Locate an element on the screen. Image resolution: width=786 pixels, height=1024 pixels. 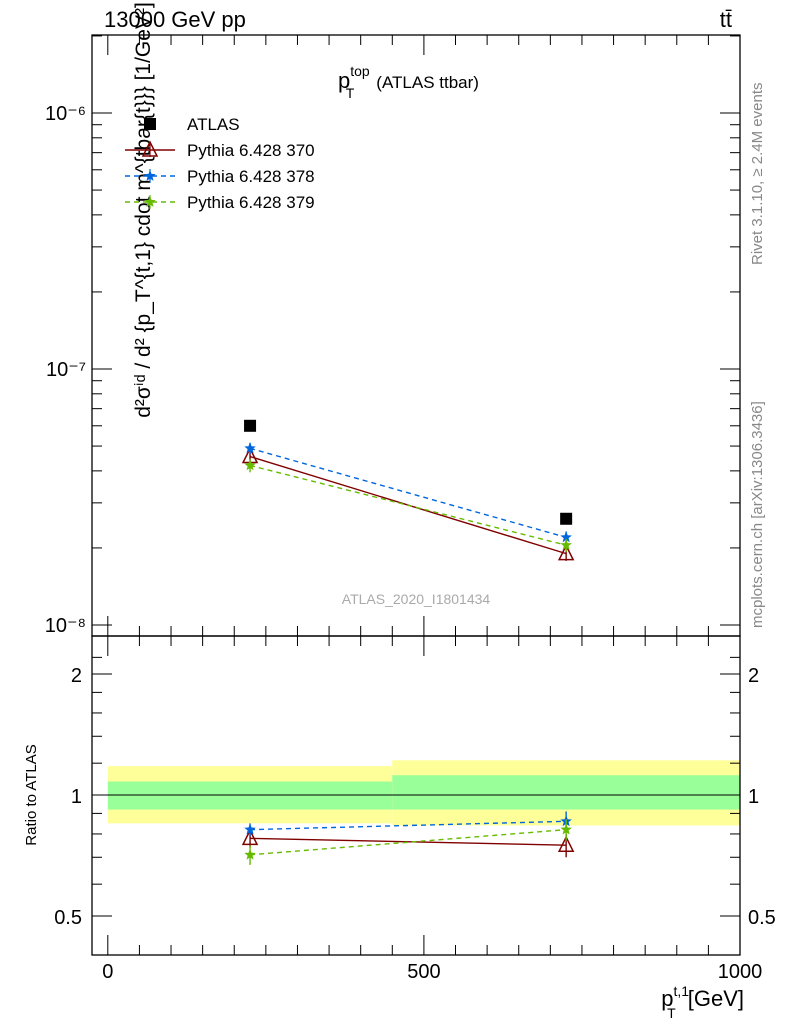
ratio-ylabel: Ratio to ATLAS is located at coordinates (31, 794).